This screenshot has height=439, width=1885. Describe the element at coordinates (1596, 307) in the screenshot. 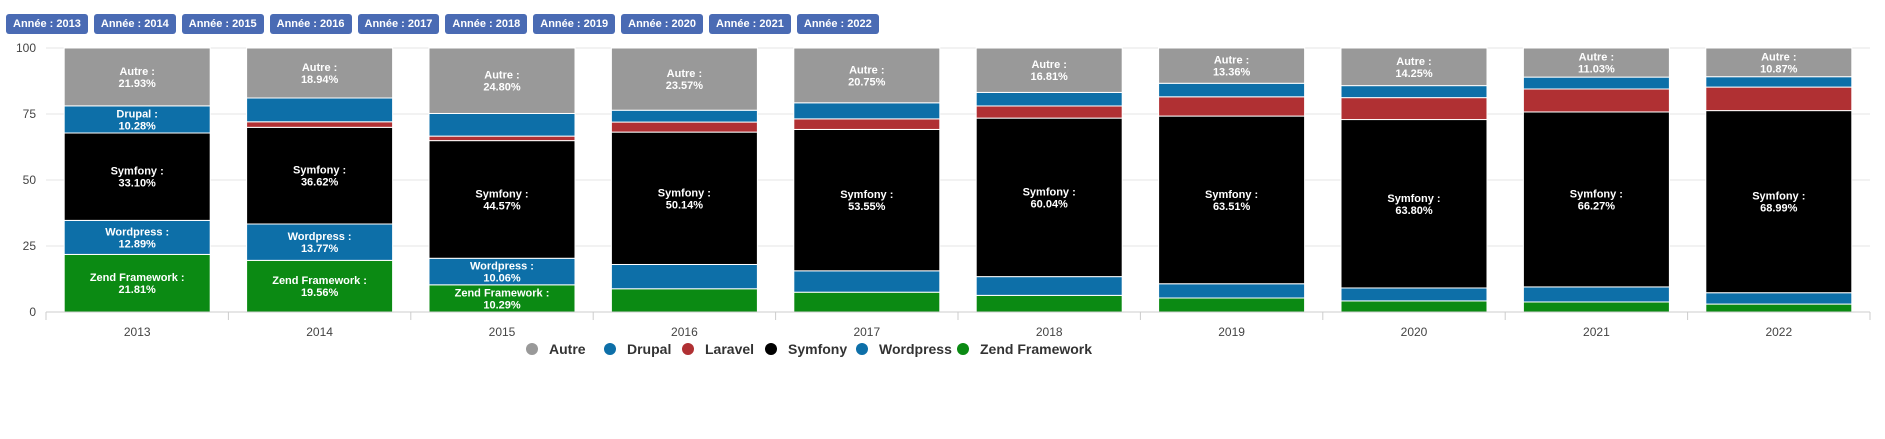

I see `bar-segment-zend-framework-2021` at that location.